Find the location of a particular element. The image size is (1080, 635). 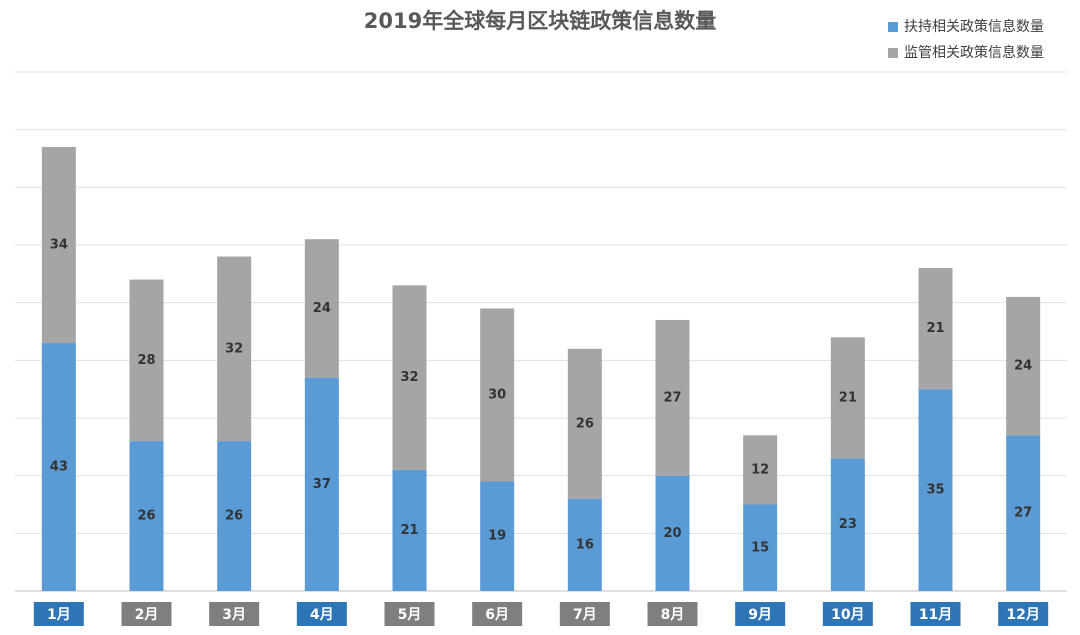

x-tick-label: 2月 is located at coordinates (147, 615).